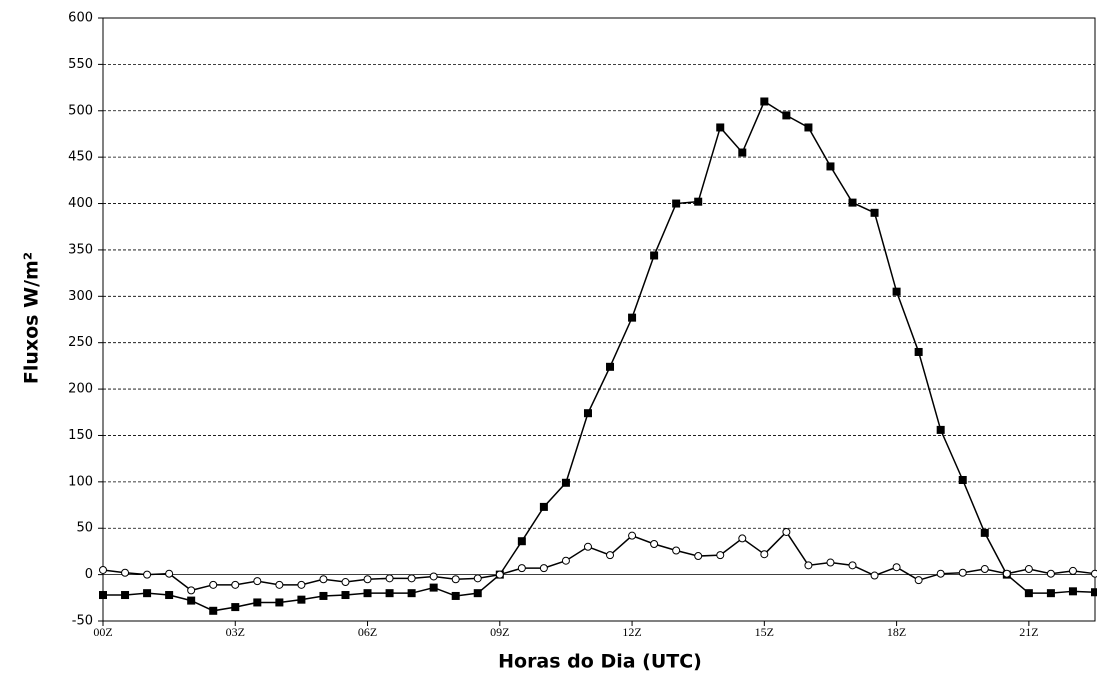 This screenshot has height=678, width=1097. I want to click on y-tick-label: 500, so click(80, 110).